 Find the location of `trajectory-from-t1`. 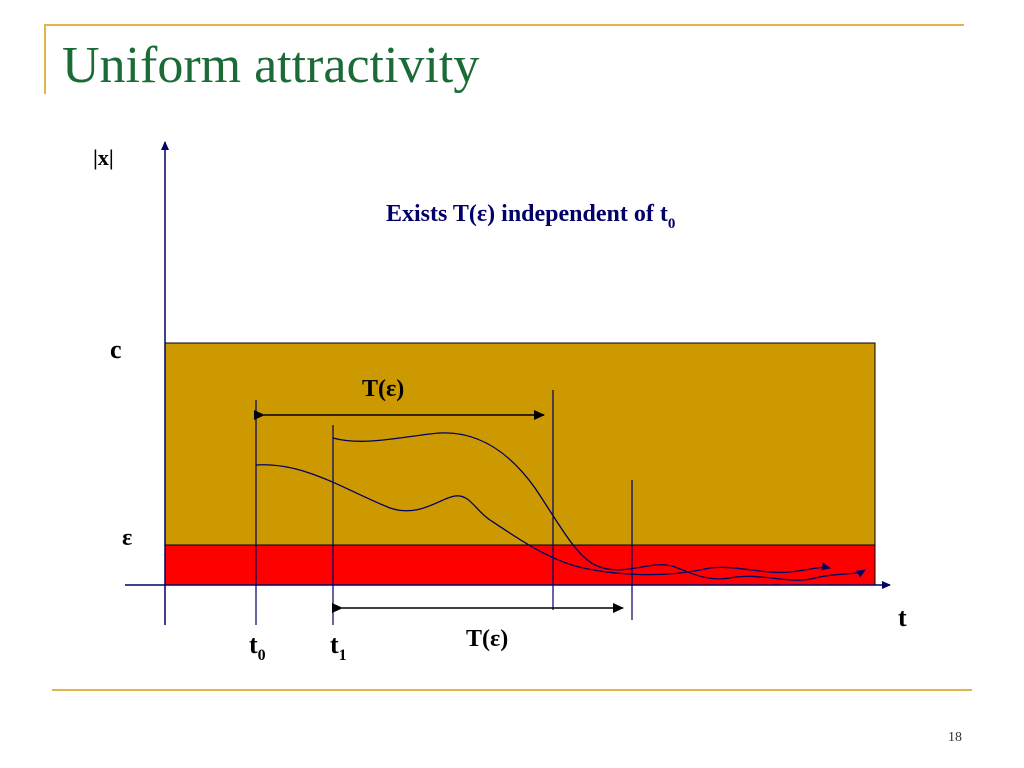

trajectory-from-t1 is located at coordinates (599, 506).